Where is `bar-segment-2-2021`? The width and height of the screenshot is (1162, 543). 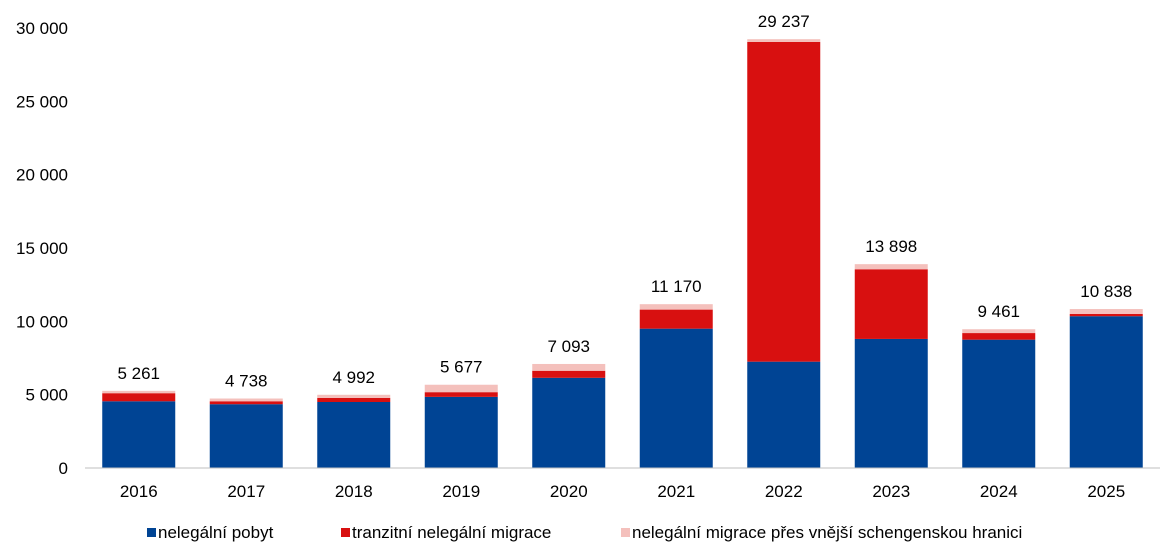
bar-segment-2-2021 is located at coordinates (676, 319).